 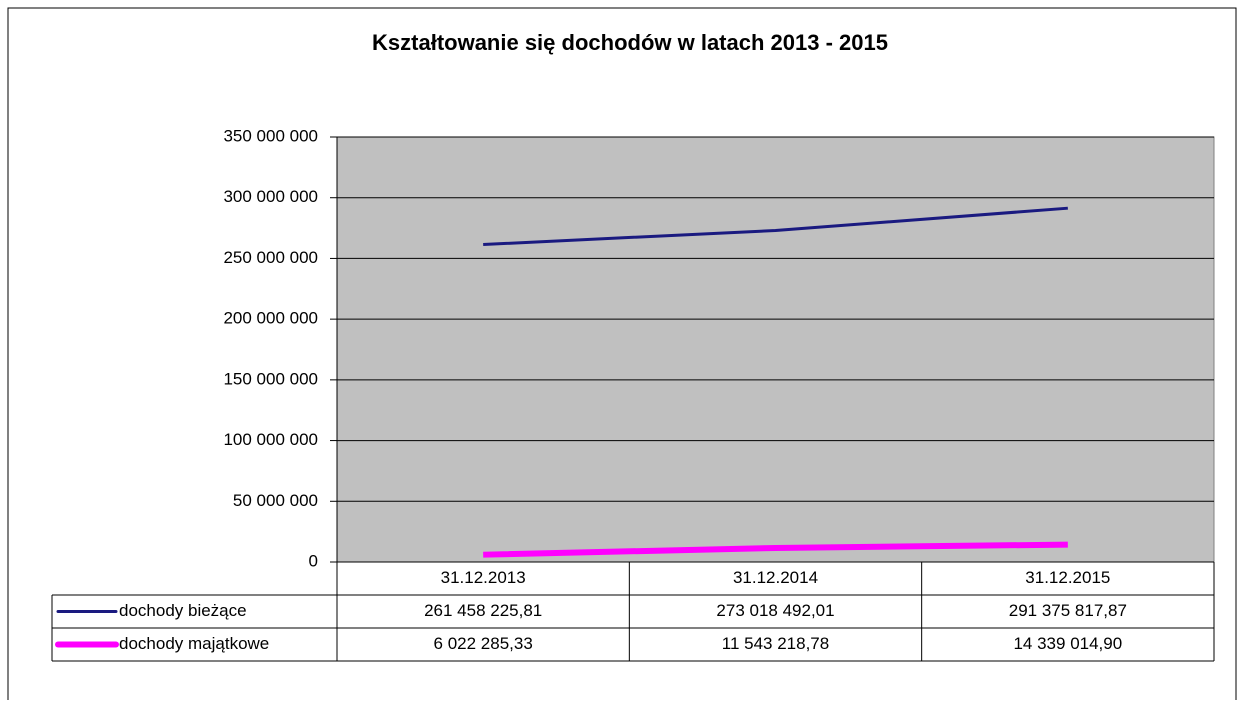 What do you see at coordinates (483, 643) in the screenshot?
I see `data-label: 6 022 285,33` at bounding box center [483, 643].